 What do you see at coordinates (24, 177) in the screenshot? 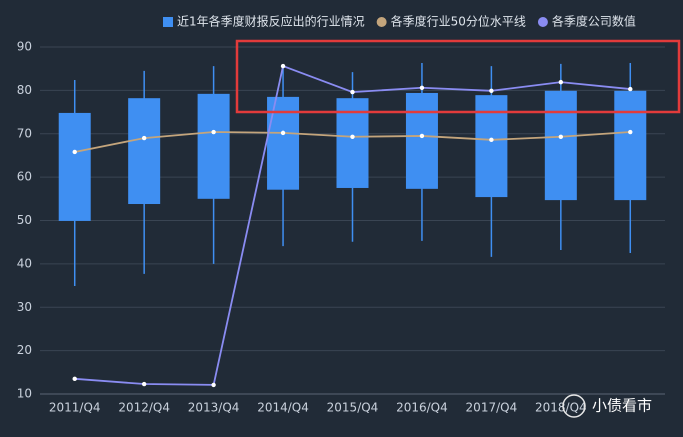
I see `y-tick-label: 60` at bounding box center [24, 177].